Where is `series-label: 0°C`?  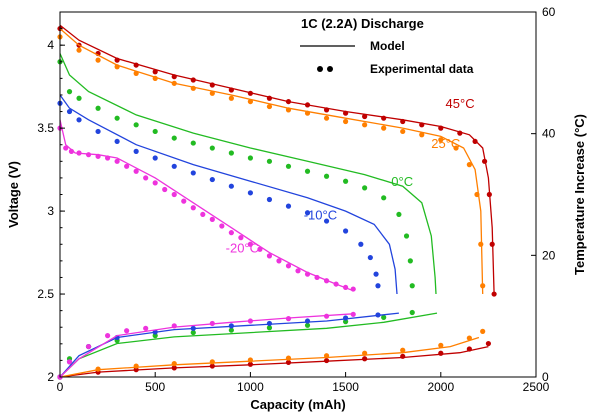
series-label: 0°C is located at coordinates (402, 181).